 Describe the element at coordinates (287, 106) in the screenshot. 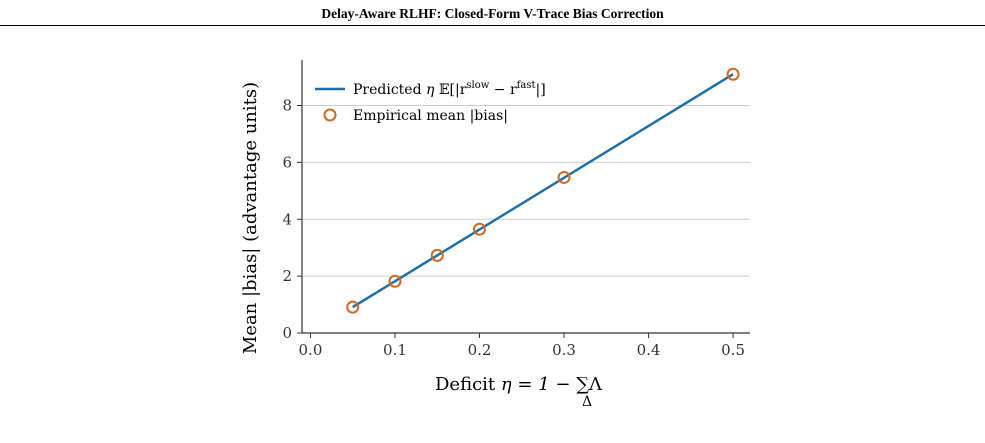

I see `y-tick-label-8: 8` at that location.